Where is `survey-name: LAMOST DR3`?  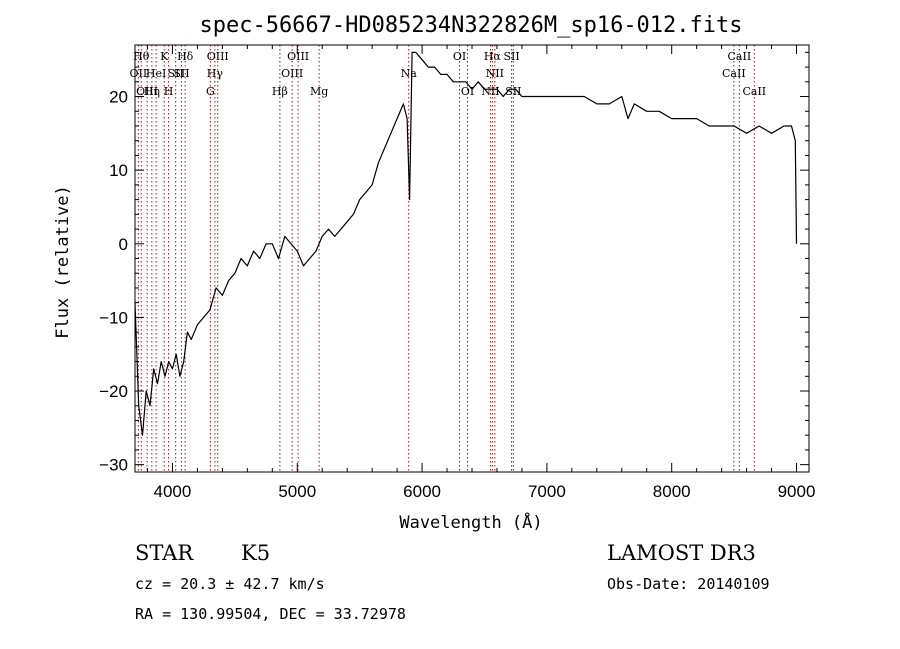 survey-name: LAMOST DR3 is located at coordinates (681, 553).